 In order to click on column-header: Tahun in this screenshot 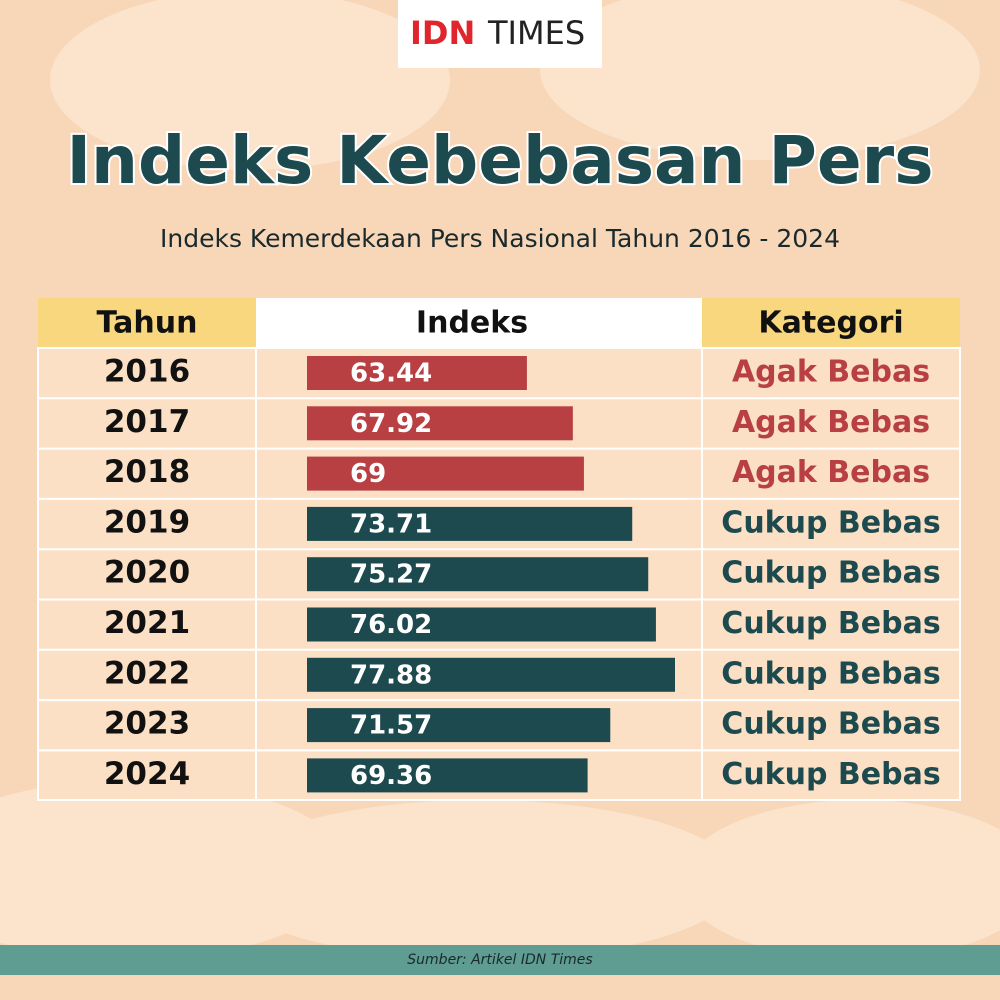, I will do `click(147, 323)`.